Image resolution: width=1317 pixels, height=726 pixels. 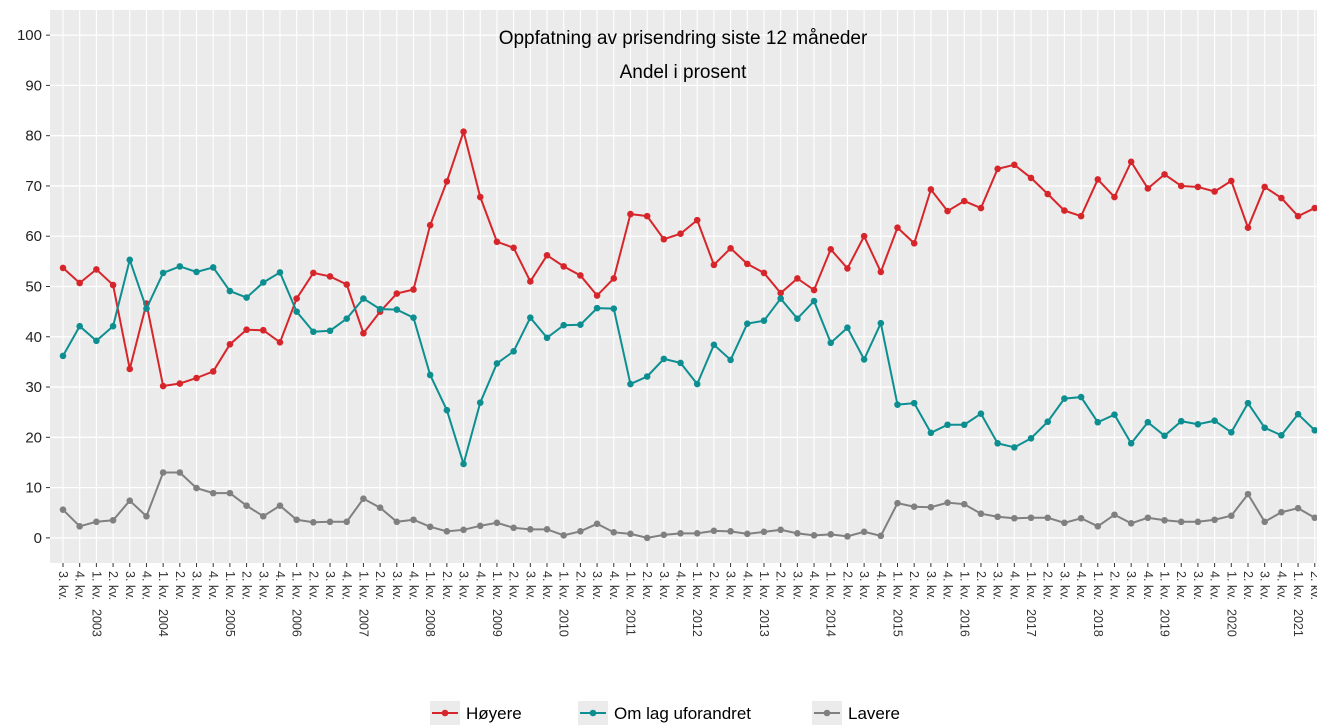 What do you see at coordinates (96, 623) in the screenshot?
I see `x-year-label: 2003` at bounding box center [96, 623].